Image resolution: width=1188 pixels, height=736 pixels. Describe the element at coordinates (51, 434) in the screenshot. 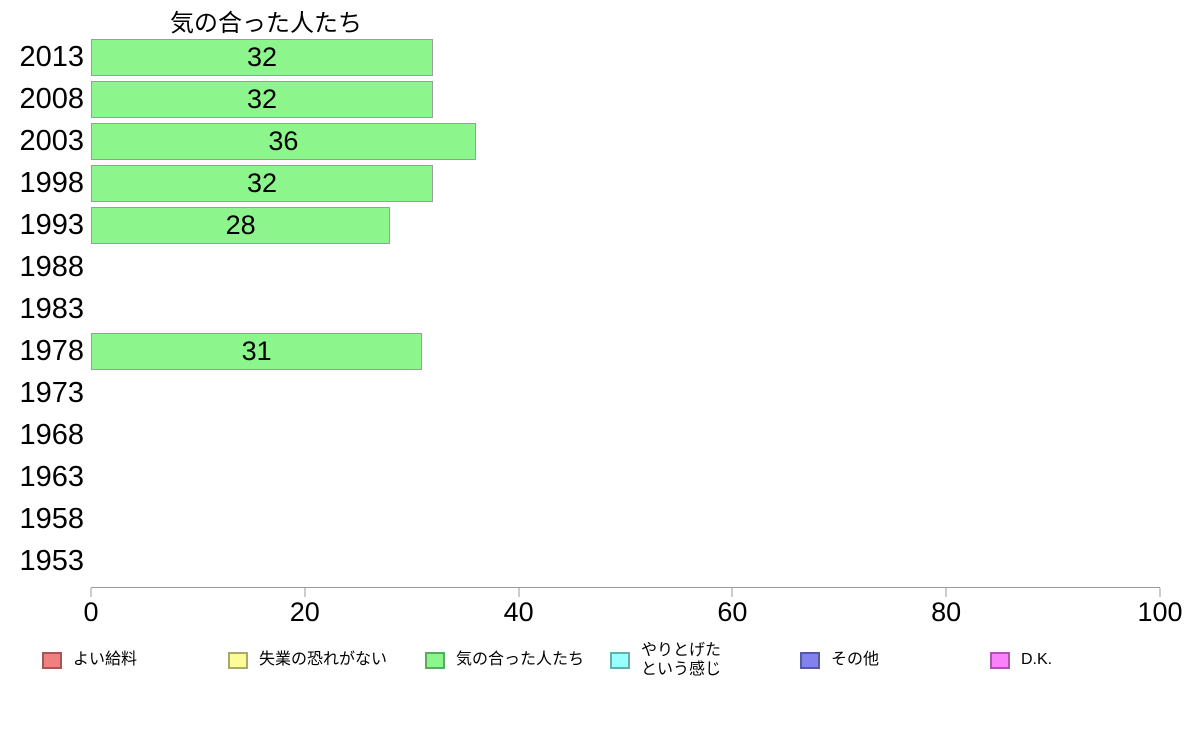

I see `y-axis-label: 1968` at that location.